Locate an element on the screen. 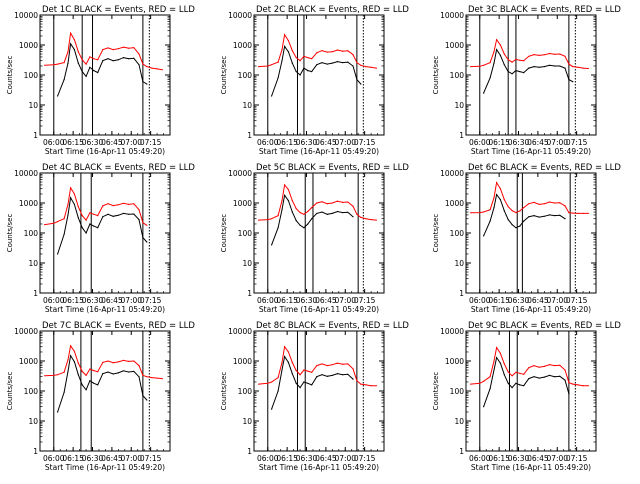  panel-title: Det 2C BLACK = Events, RED = LLD is located at coordinates (332, 10).